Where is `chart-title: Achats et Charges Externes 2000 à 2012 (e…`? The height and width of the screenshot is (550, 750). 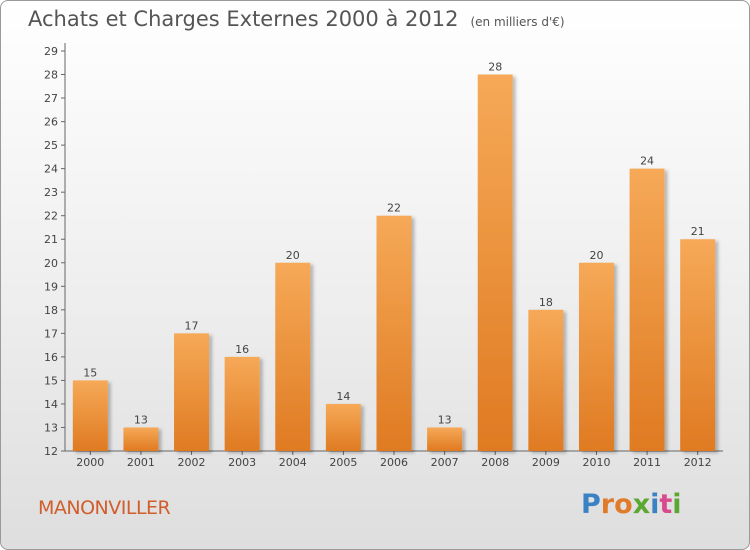
chart-title: Achats et Charges Externes 2000 à 2012 (e… is located at coordinates (296, 19).